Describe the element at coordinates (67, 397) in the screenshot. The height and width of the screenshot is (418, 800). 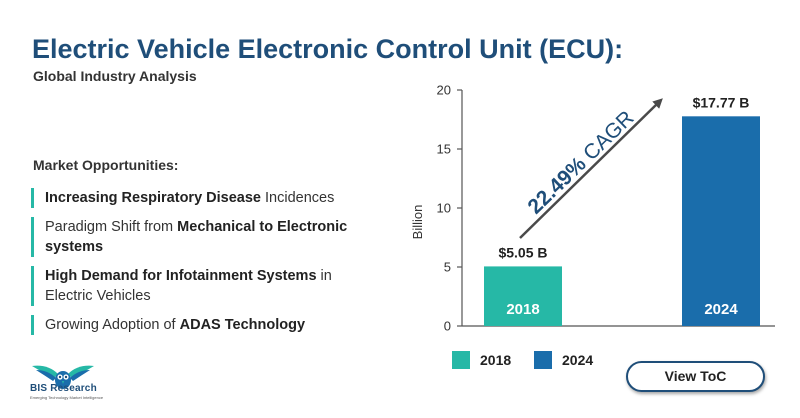
I see `logo-tagline: Emerging Technology Market Intelligence` at that location.